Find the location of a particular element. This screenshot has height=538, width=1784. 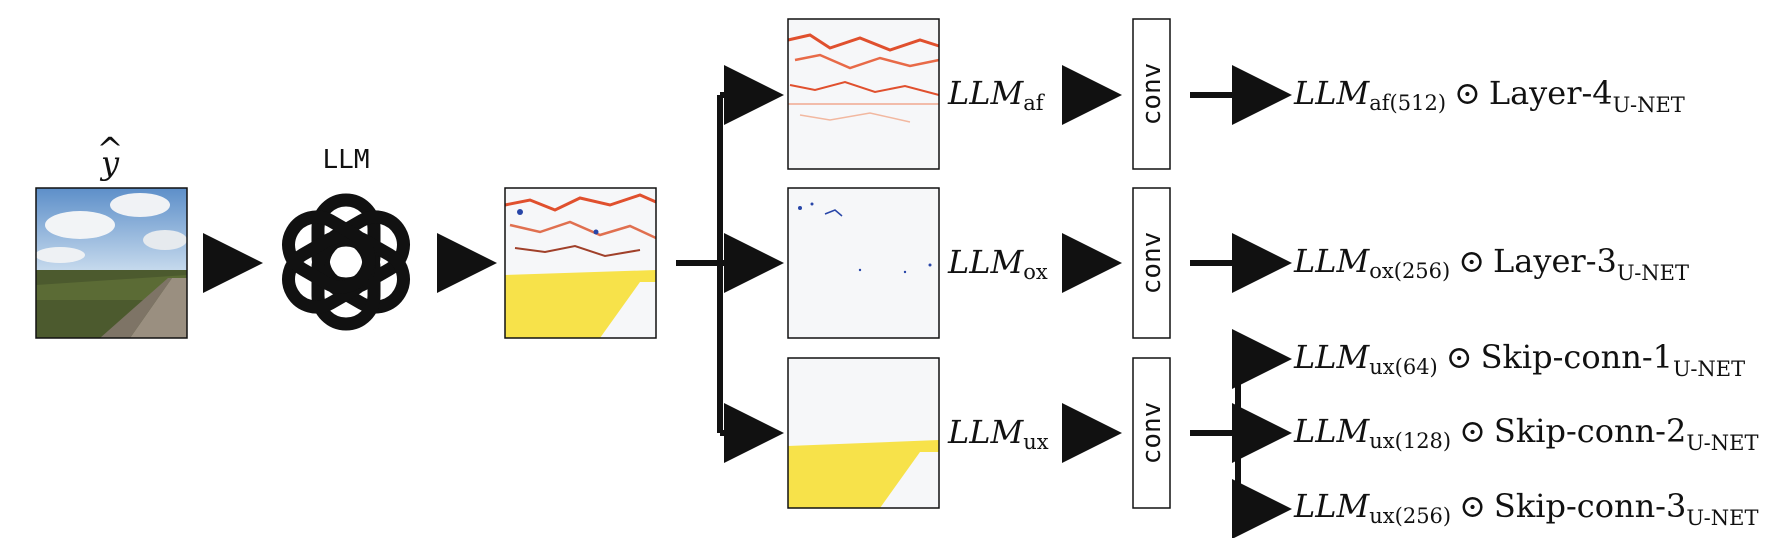

svg-text:LLMux(64)⊙Skip-conn-1U-NET: LLMux(64) ⊙ Skip-conn-1U-NET is located at coordinates (1519, 359).